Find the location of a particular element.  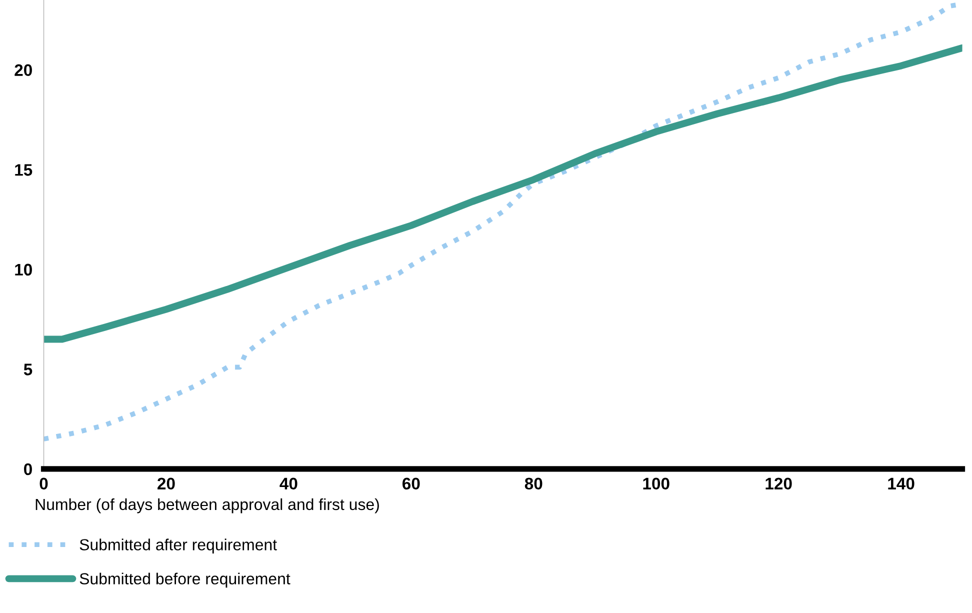

x-tick-label: 20 is located at coordinates (166, 484).